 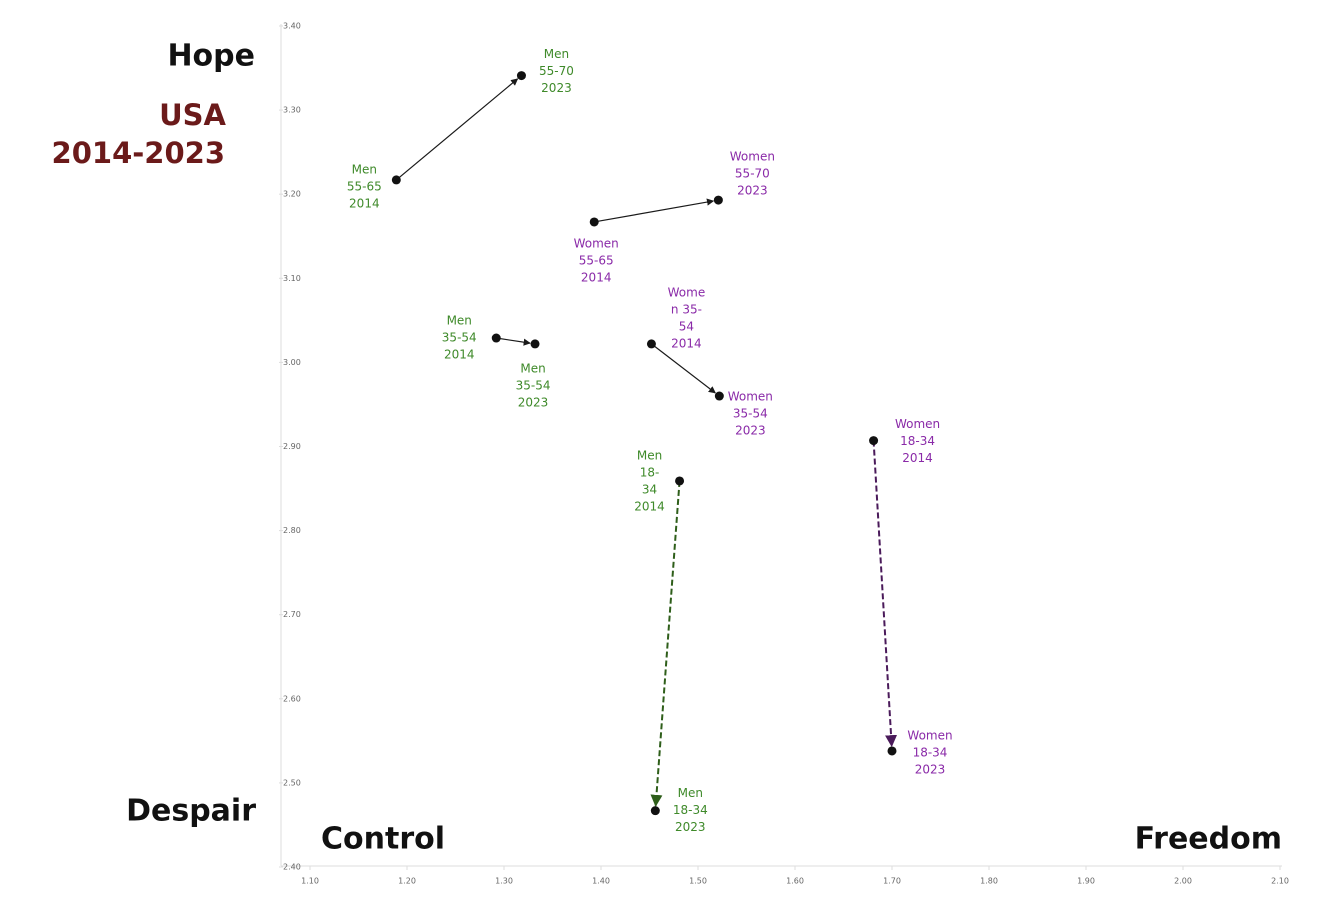 What do you see at coordinates (292, 446) in the screenshot?
I see `y-tick-label: 2.90` at bounding box center [292, 446].